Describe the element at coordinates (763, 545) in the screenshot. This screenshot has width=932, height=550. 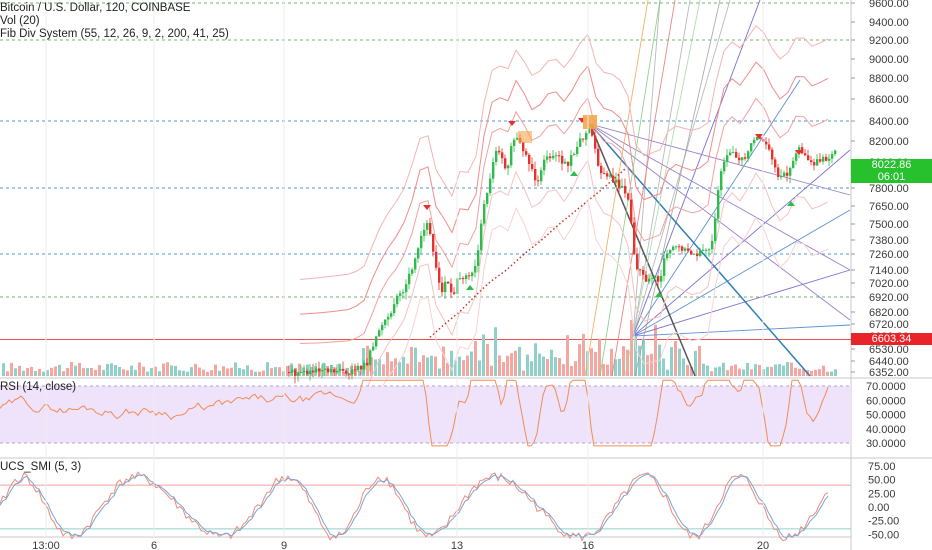
I see `time-tick-label: 20` at that location.